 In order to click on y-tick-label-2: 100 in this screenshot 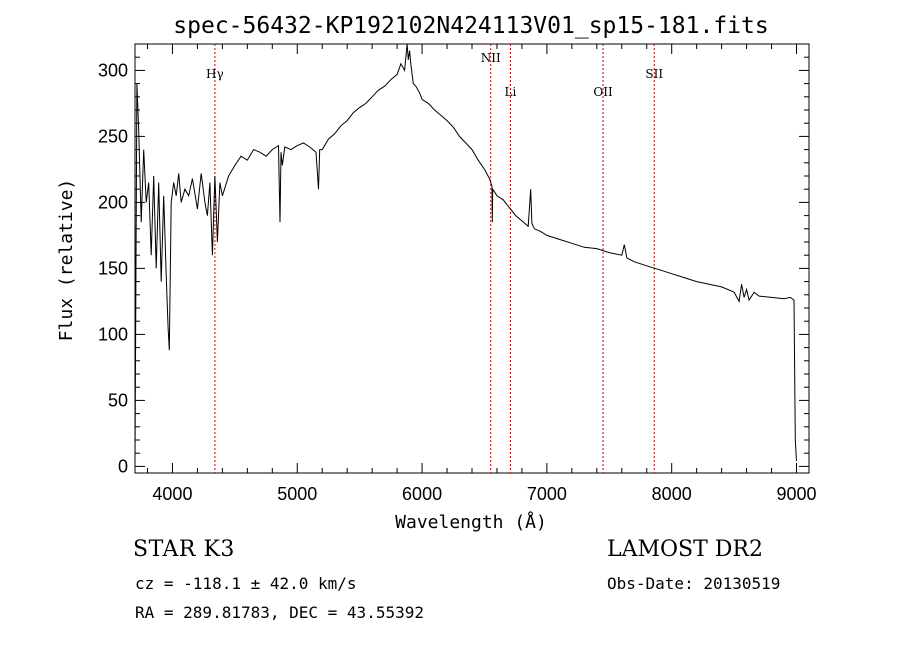, I will do `click(113, 334)`.